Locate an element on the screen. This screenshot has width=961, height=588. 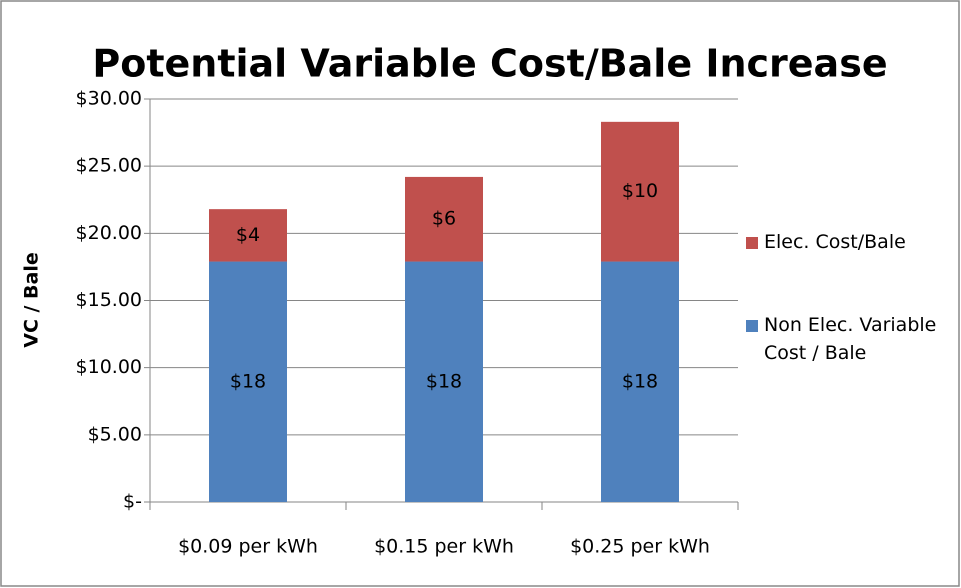
y-tick-label: $10.00 is located at coordinates (109, 367).